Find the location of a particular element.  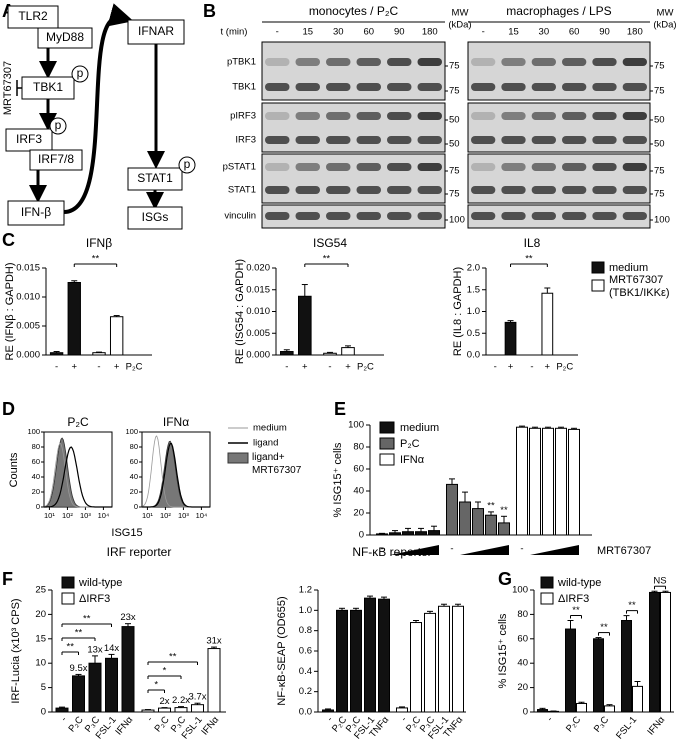

legend-label: medium is located at coordinates (270, 428).